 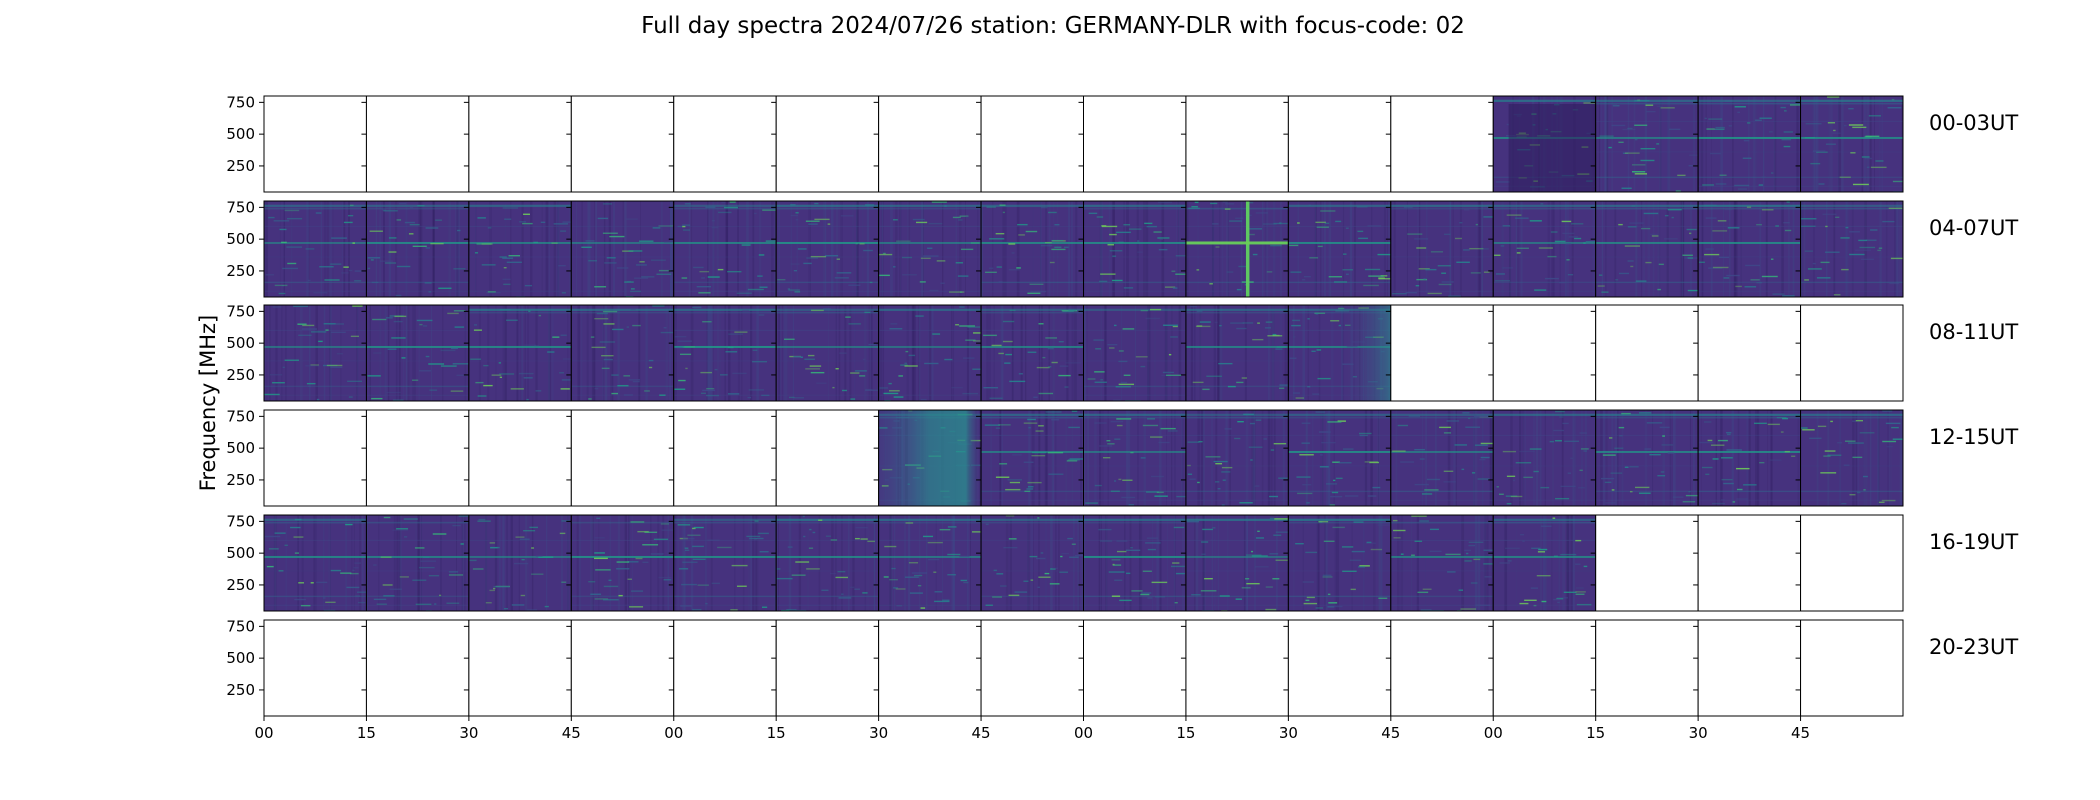 What do you see at coordinates (1973, 542) in the screenshot?
I see `row-time-label: 16-19UT` at bounding box center [1973, 542].